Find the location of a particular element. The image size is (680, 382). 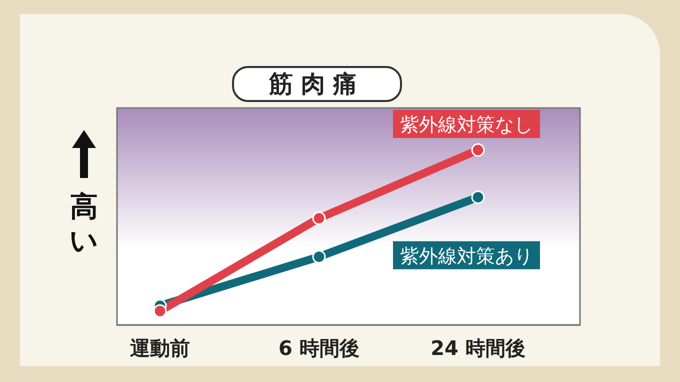

series-label: 紫外線対策あり is located at coordinates (466, 256).